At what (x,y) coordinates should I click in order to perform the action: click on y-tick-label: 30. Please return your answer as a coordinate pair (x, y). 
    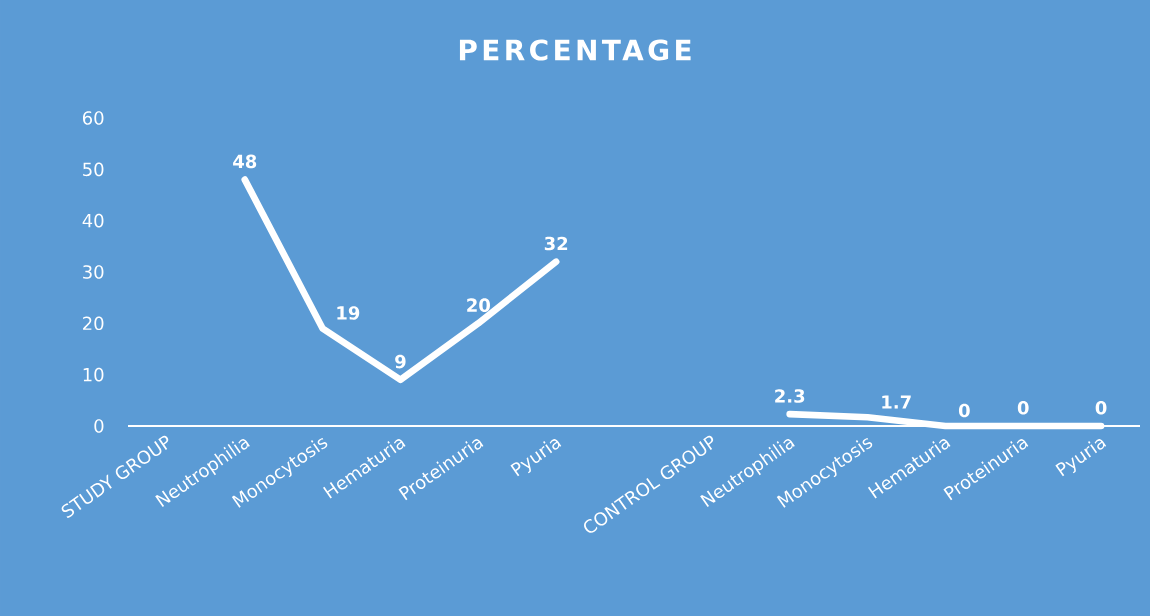
    Looking at the image, I should click on (93, 272).